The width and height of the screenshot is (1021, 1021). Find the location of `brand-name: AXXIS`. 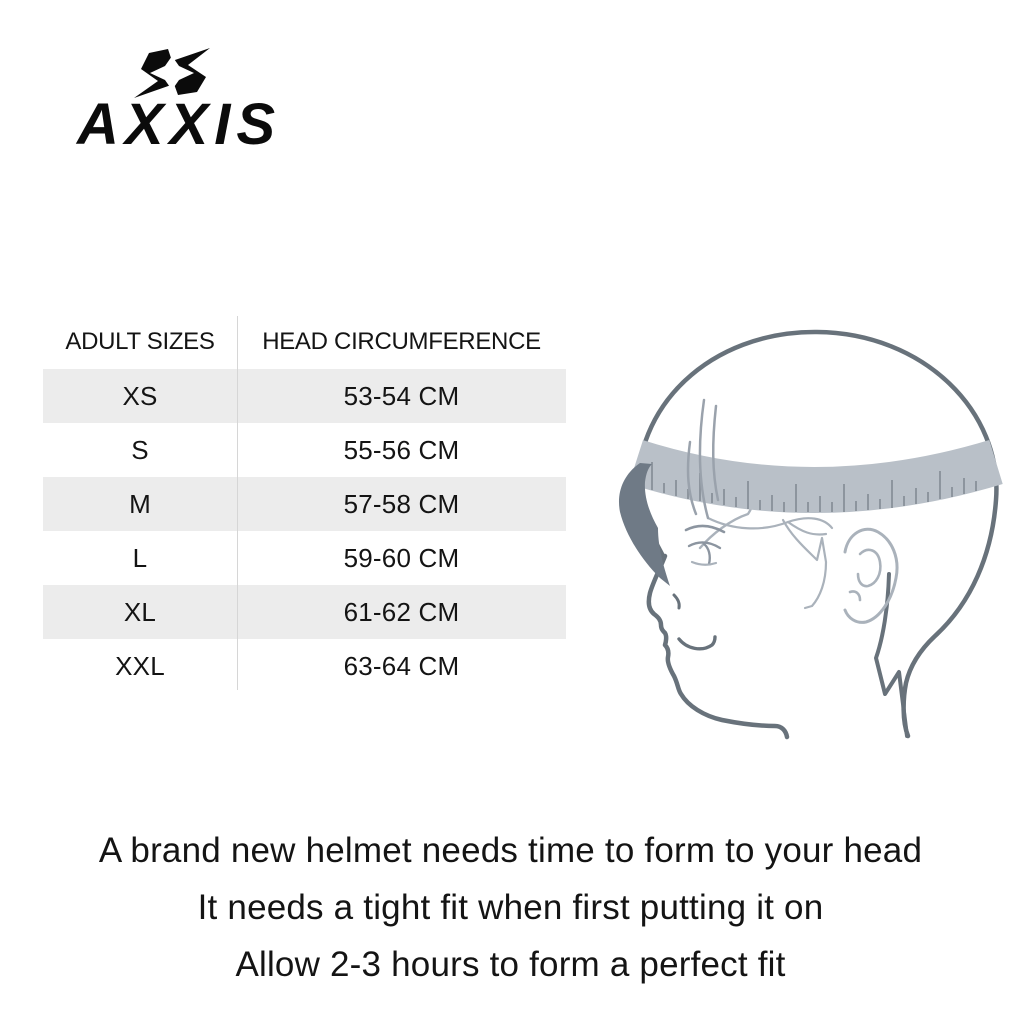

brand-name: AXXIS is located at coordinates (178, 122).